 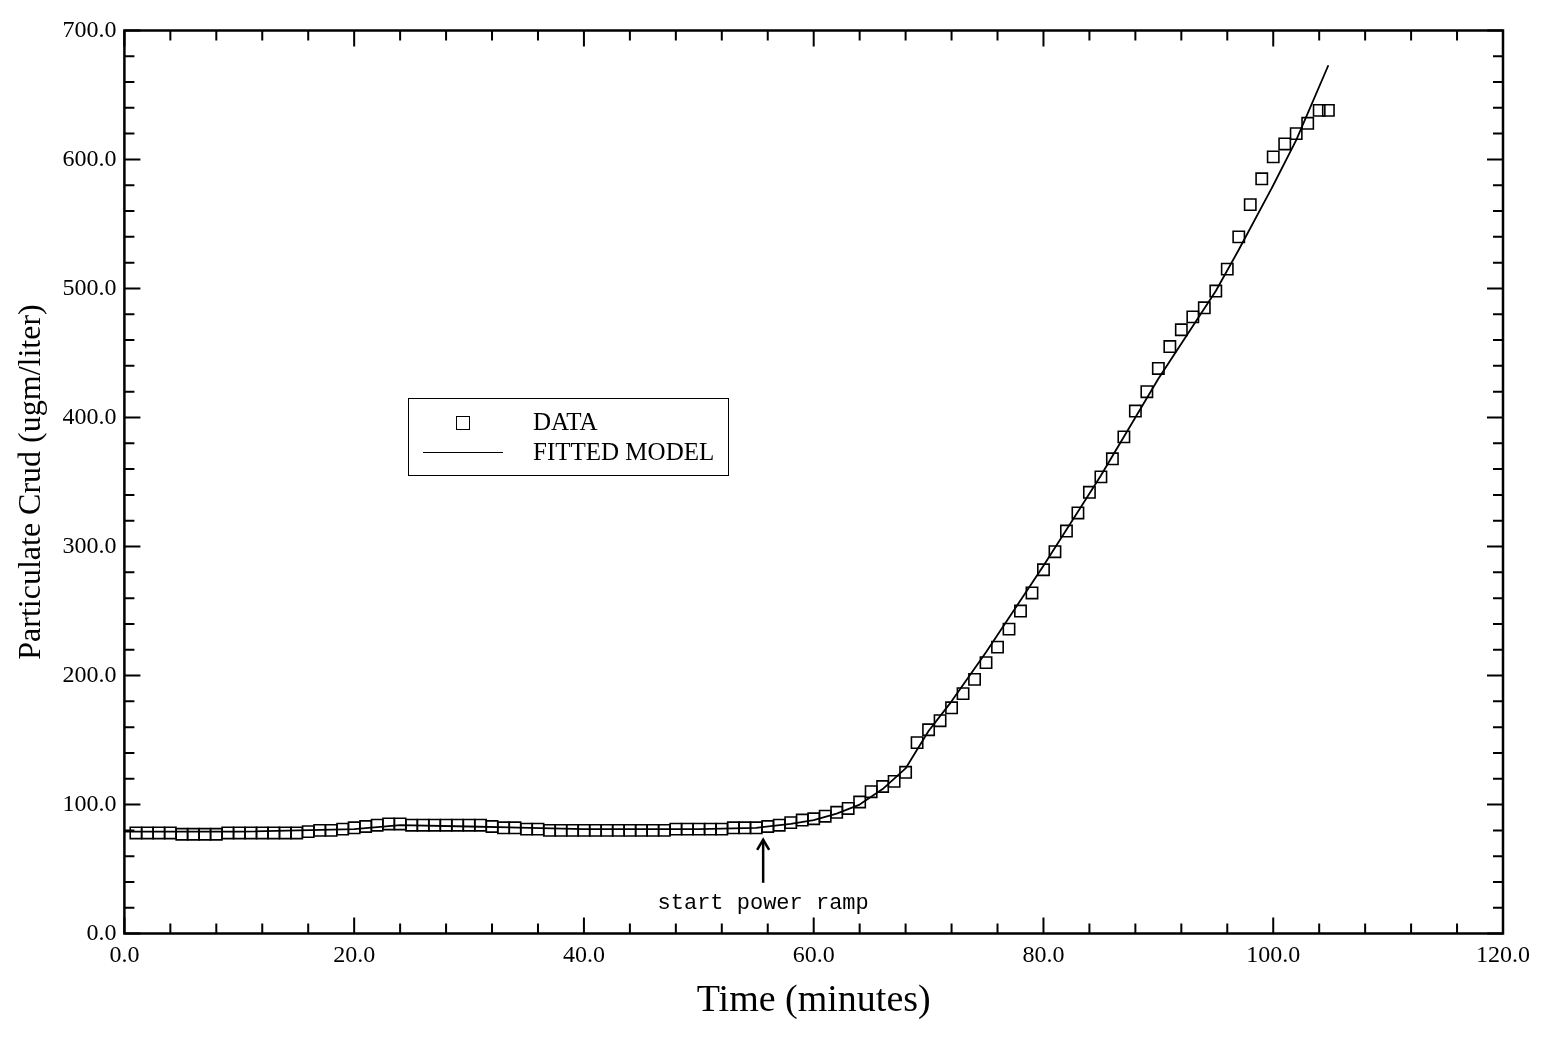 I want to click on text: DATA, so click(x=565, y=422).